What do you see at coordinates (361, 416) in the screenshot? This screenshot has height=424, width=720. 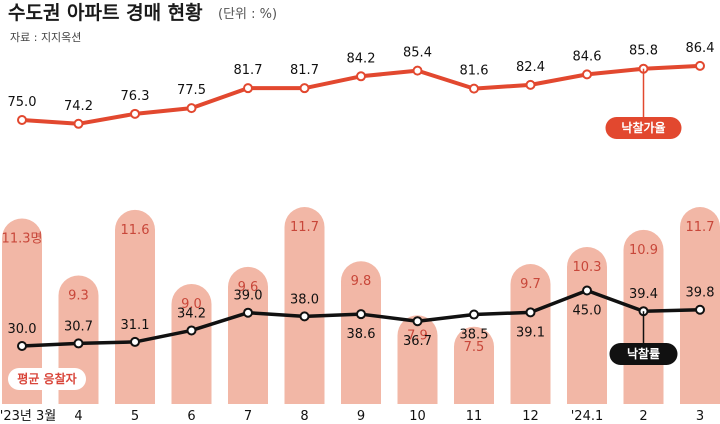 I see `x-tick-label: 9` at bounding box center [361, 416].